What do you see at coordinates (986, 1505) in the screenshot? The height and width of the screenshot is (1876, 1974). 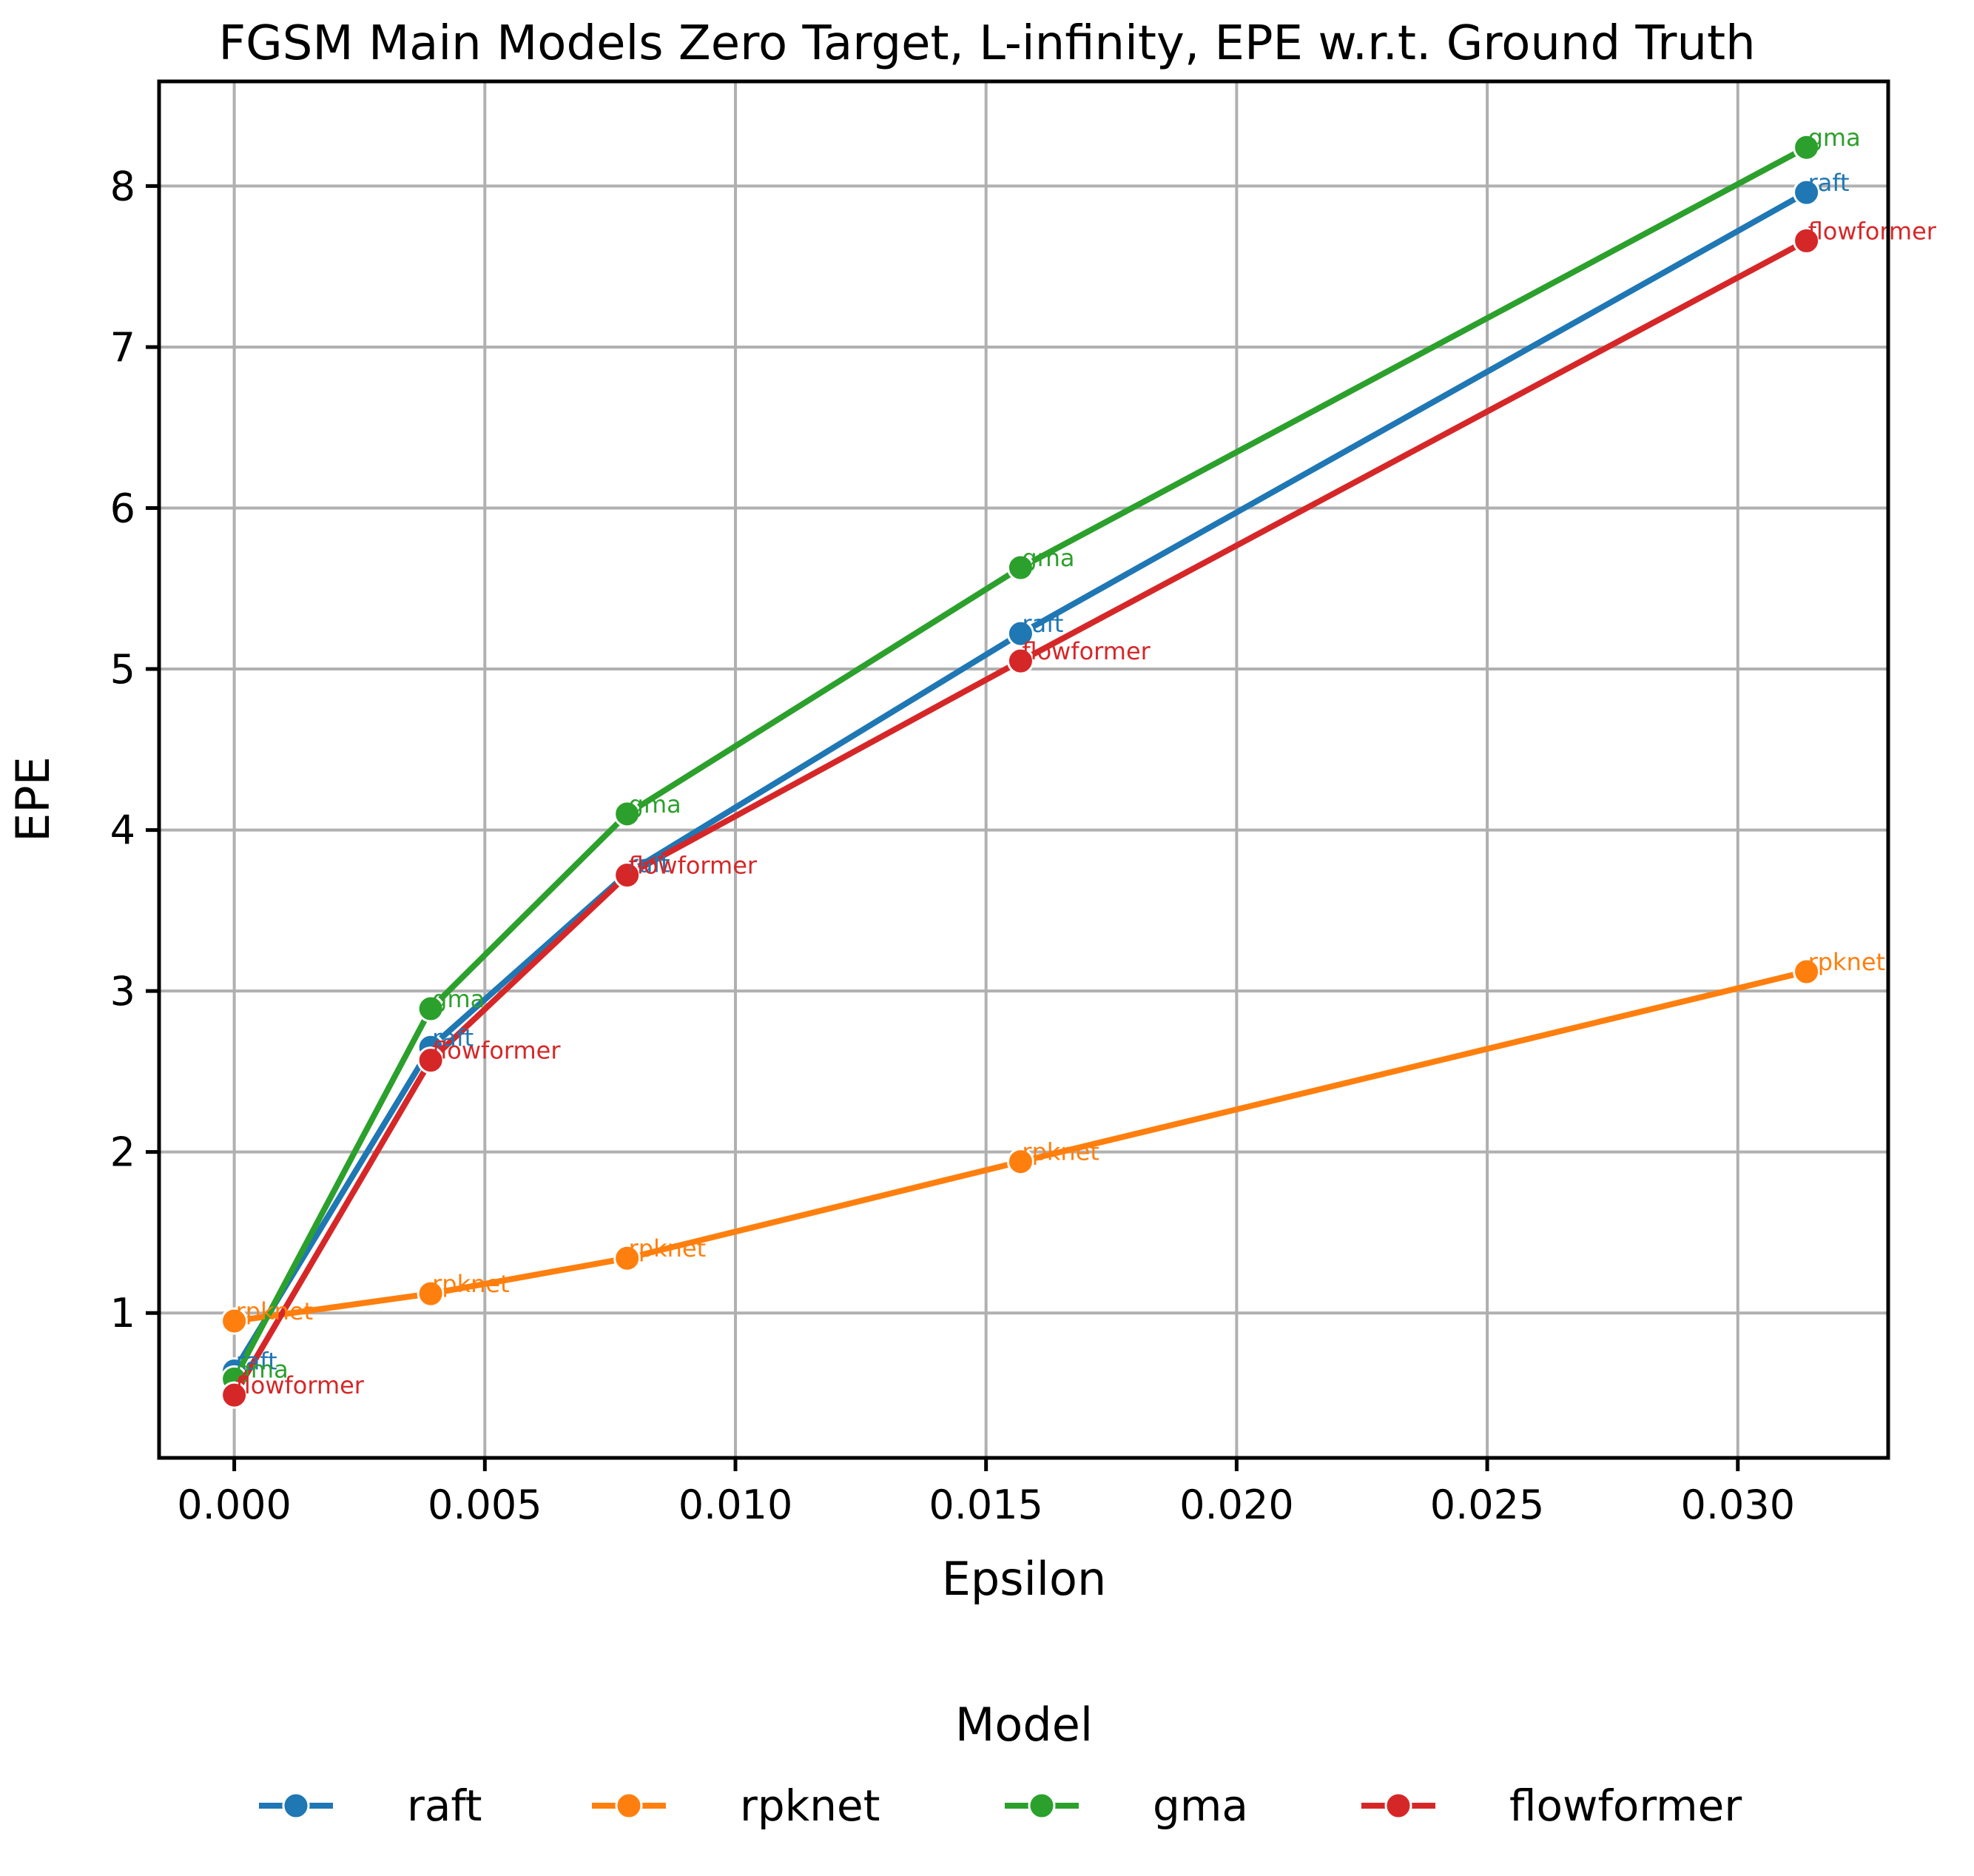 I see `x-tick-label: 0.015` at bounding box center [986, 1505].